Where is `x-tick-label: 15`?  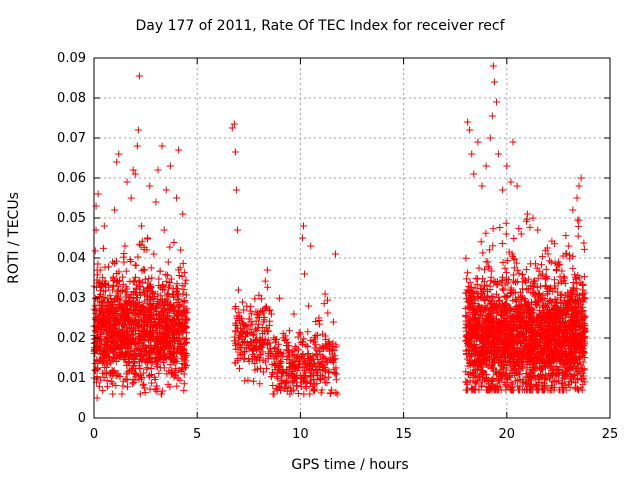 x-tick-label: 15 is located at coordinates (403, 434).